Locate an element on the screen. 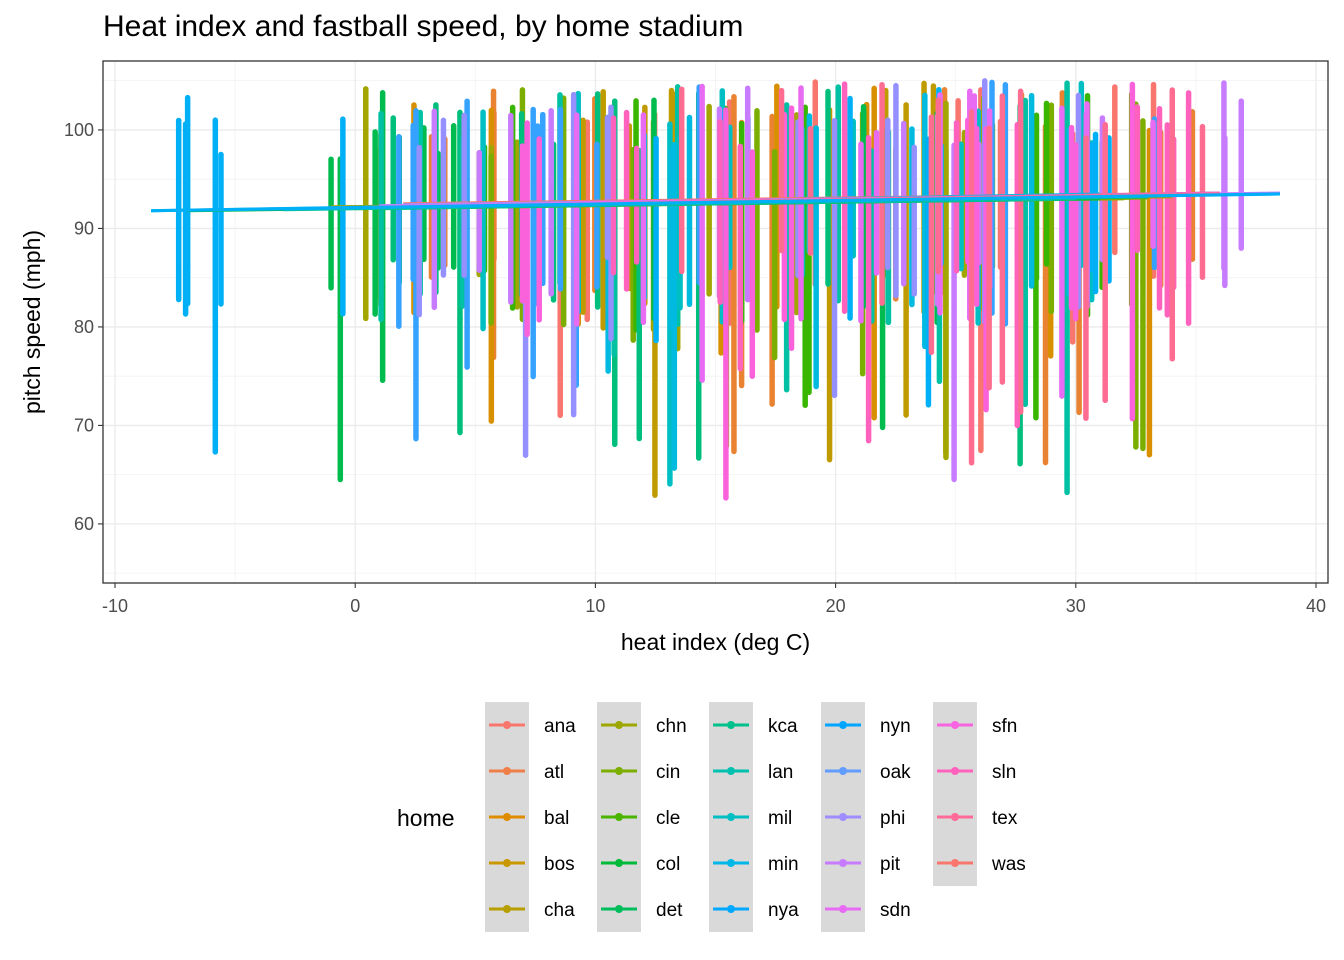 The height and width of the screenshot is (960, 1344). legend-key-bg is located at coordinates (955, 794).